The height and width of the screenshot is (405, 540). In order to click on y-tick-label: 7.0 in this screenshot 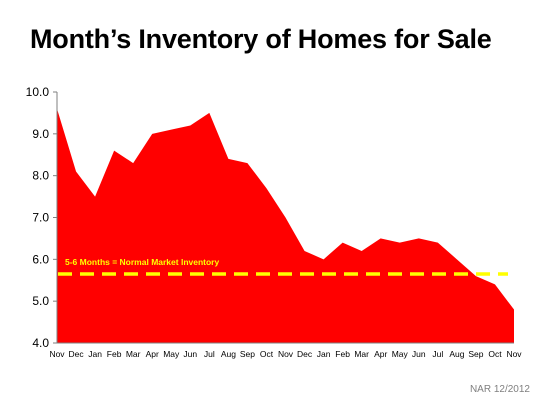, I will do `click(40, 218)`.